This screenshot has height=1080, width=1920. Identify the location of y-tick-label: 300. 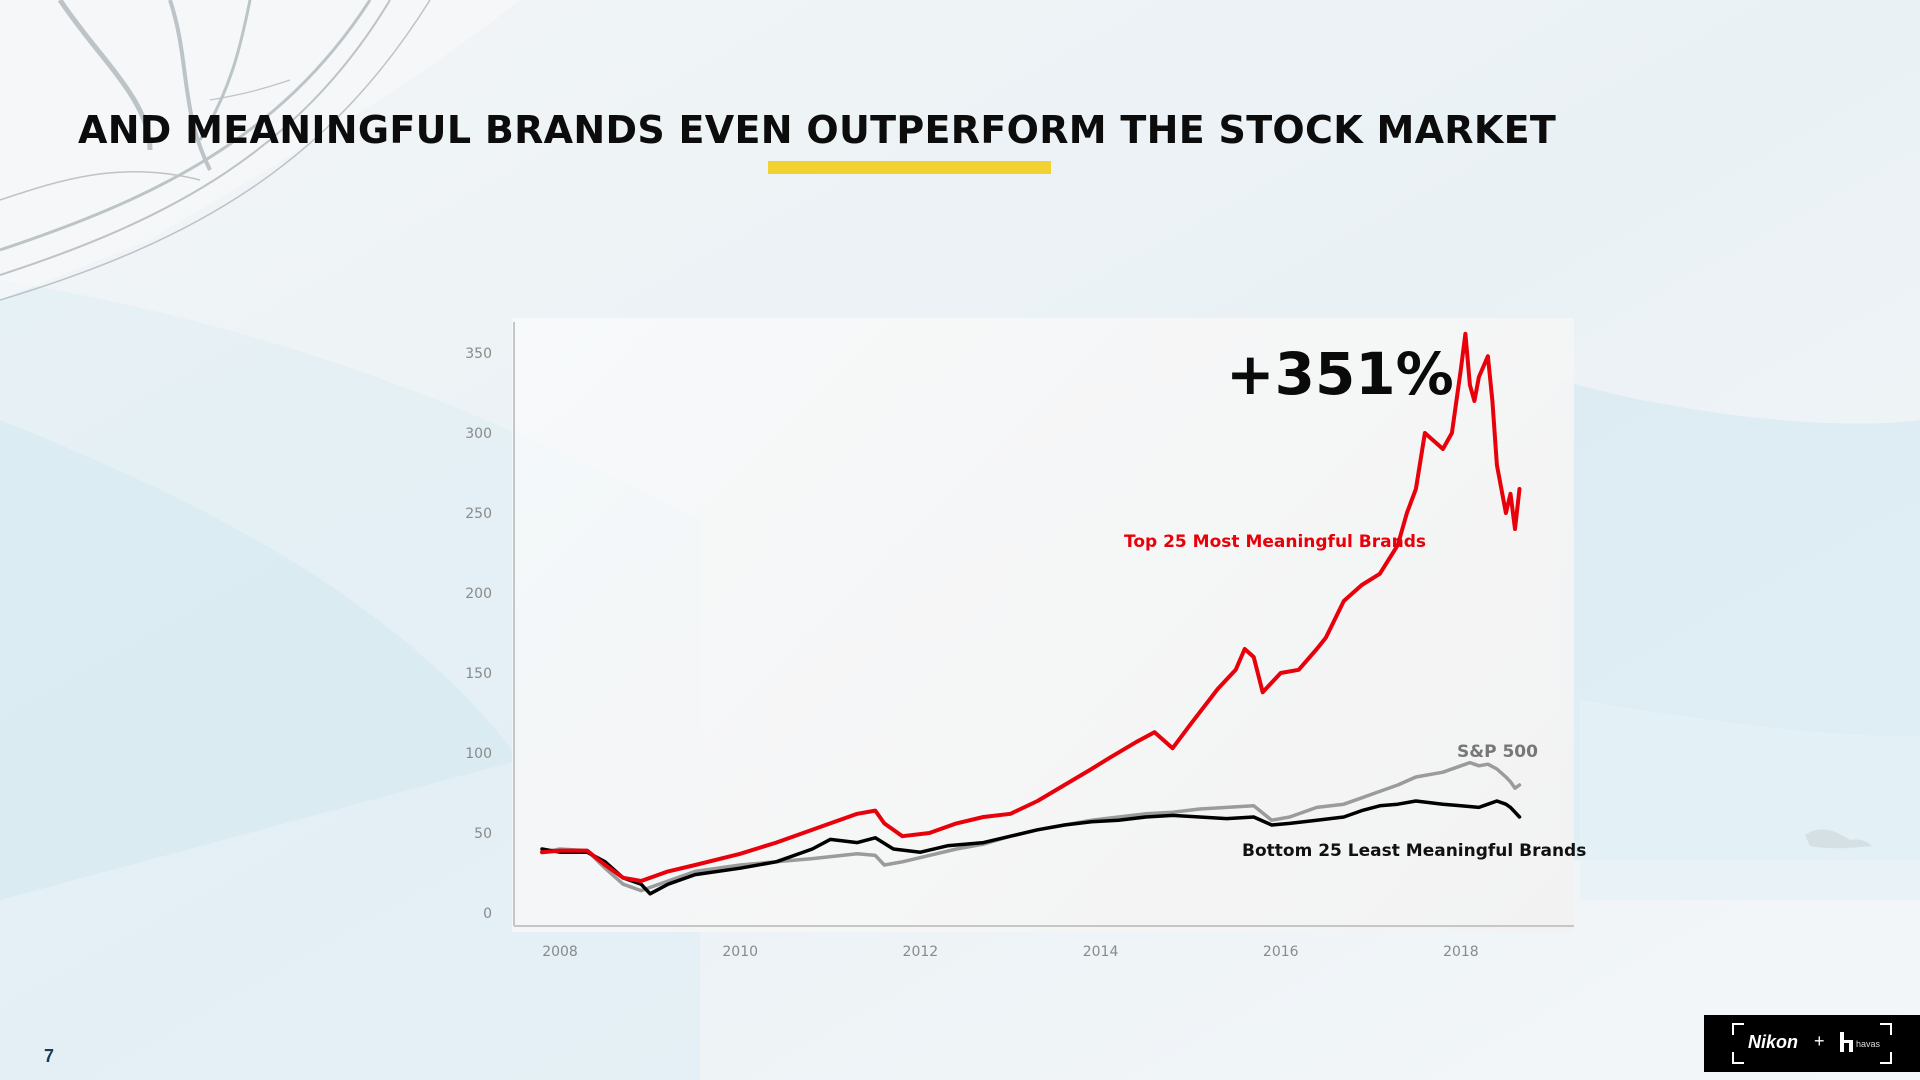
(478, 434).